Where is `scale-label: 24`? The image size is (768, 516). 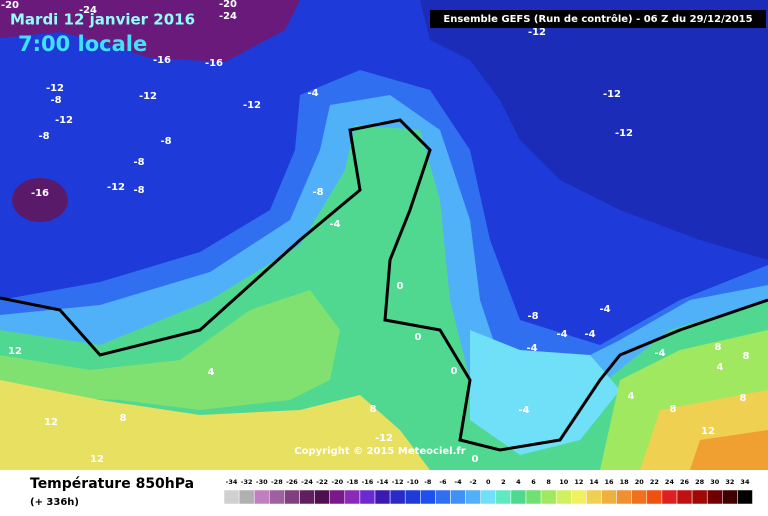
scale-label: 24 is located at coordinates (670, 482).